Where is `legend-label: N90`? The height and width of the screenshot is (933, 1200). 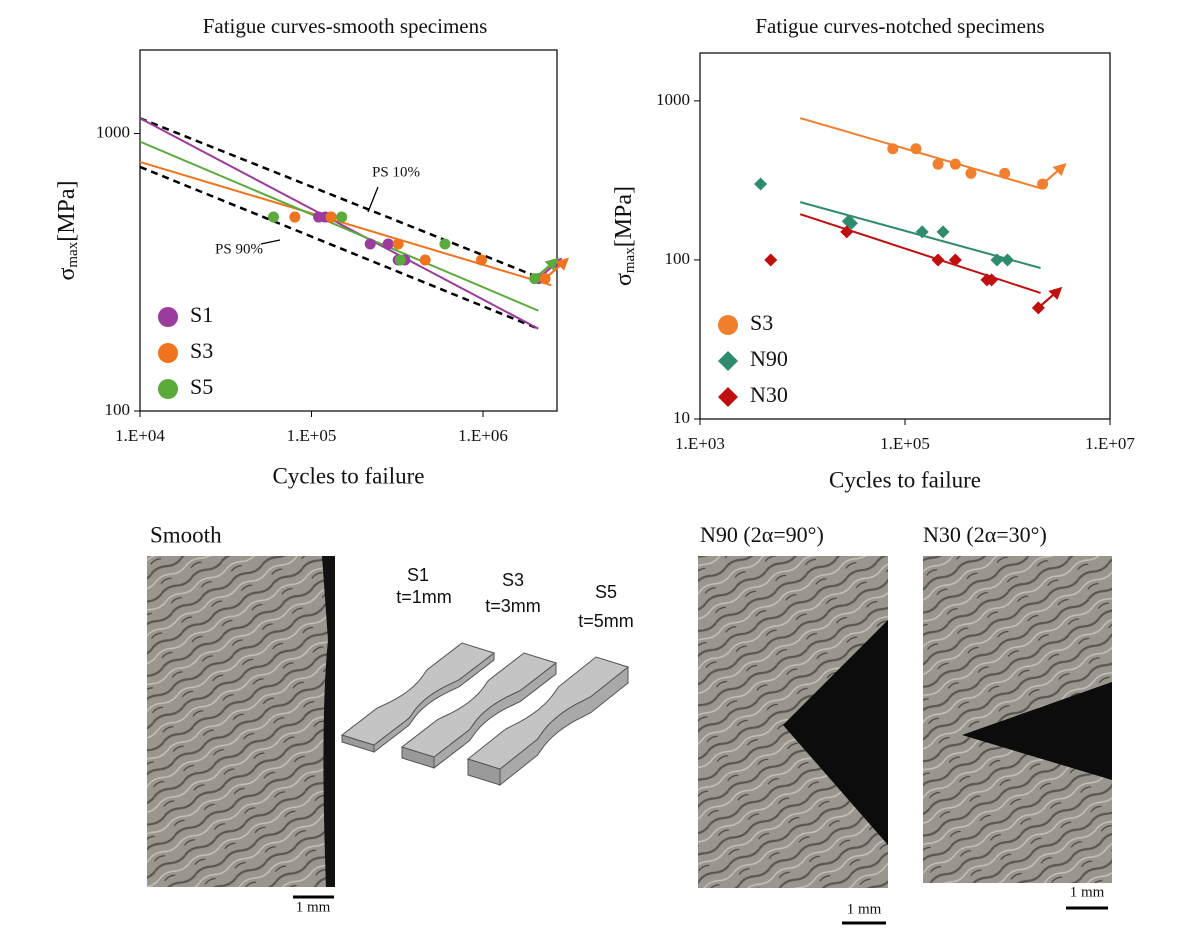 legend-label: N90 is located at coordinates (769, 358).